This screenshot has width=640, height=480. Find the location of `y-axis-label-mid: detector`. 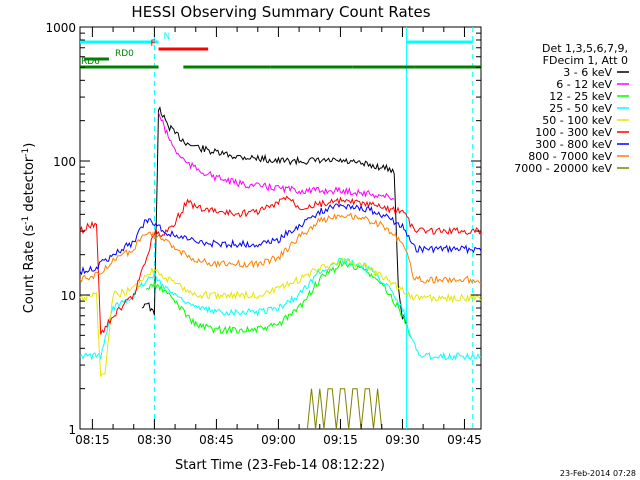

y-axis-label-mid: detector is located at coordinates (29, 186).